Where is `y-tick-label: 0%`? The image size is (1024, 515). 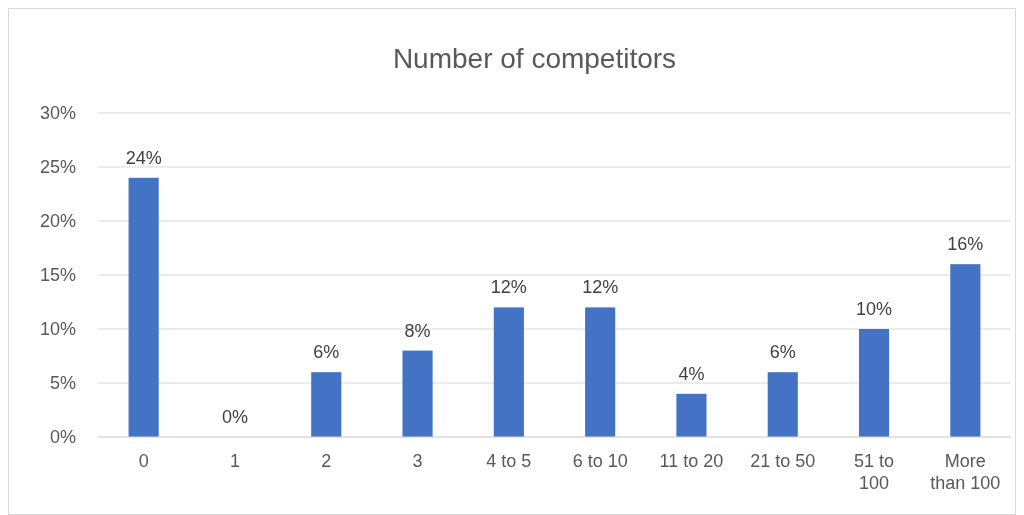
y-tick-label: 0% is located at coordinates (62, 437).